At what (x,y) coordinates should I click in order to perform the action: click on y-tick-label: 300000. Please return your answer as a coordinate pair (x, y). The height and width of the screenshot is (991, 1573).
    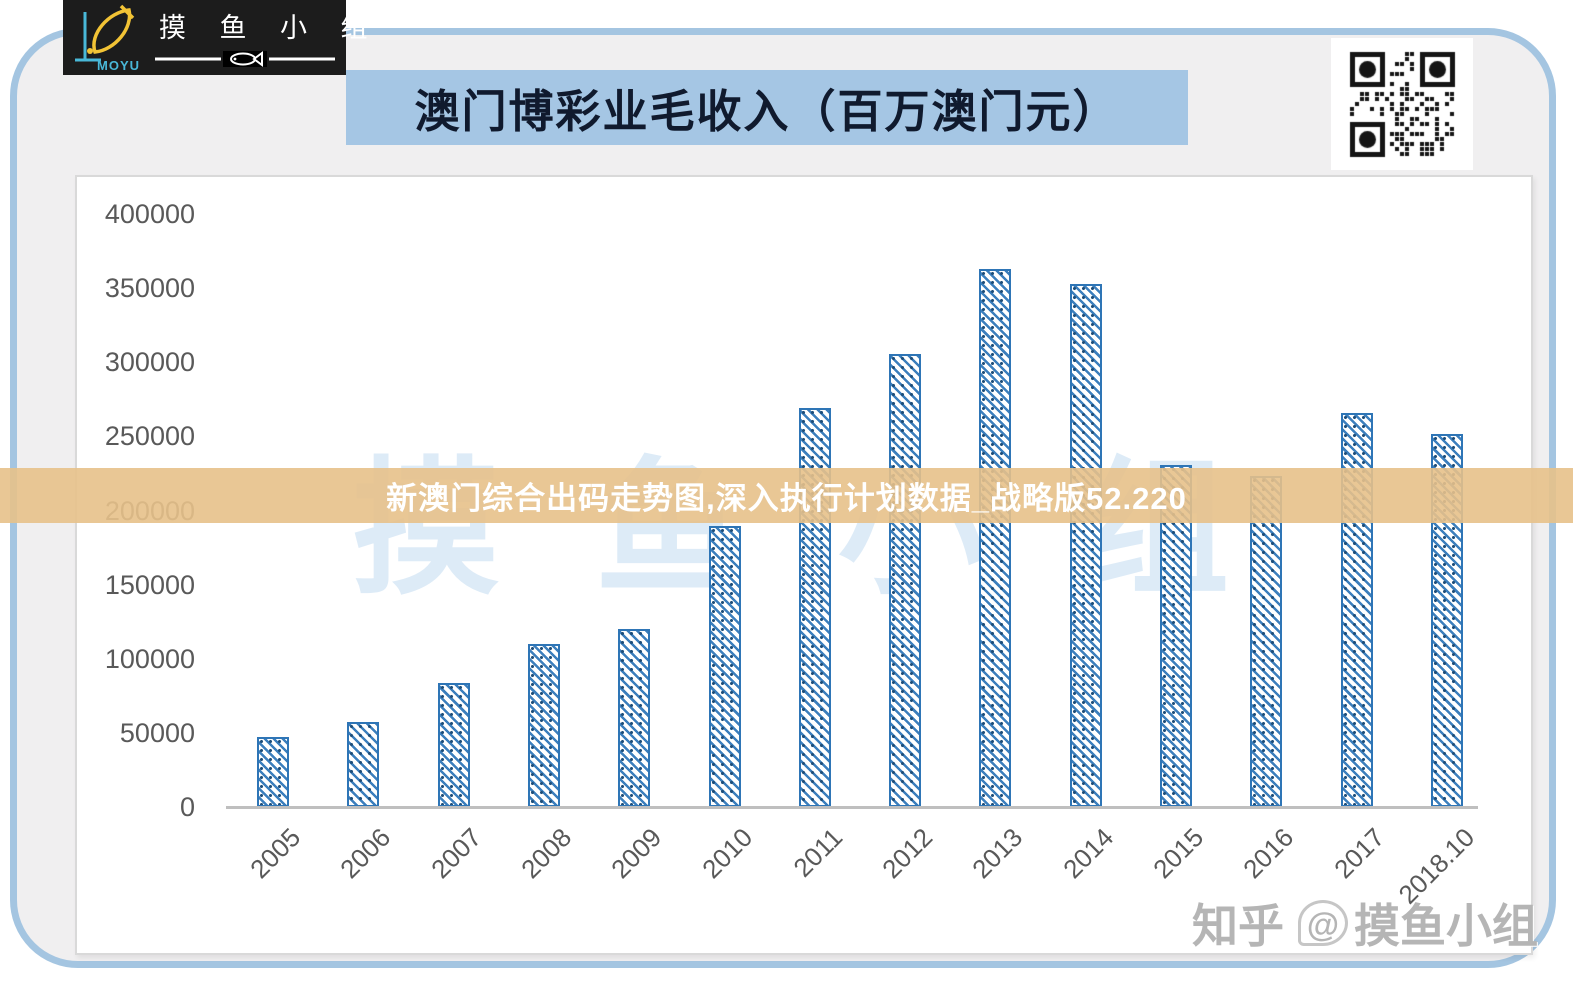
    Looking at the image, I should click on (149, 362).